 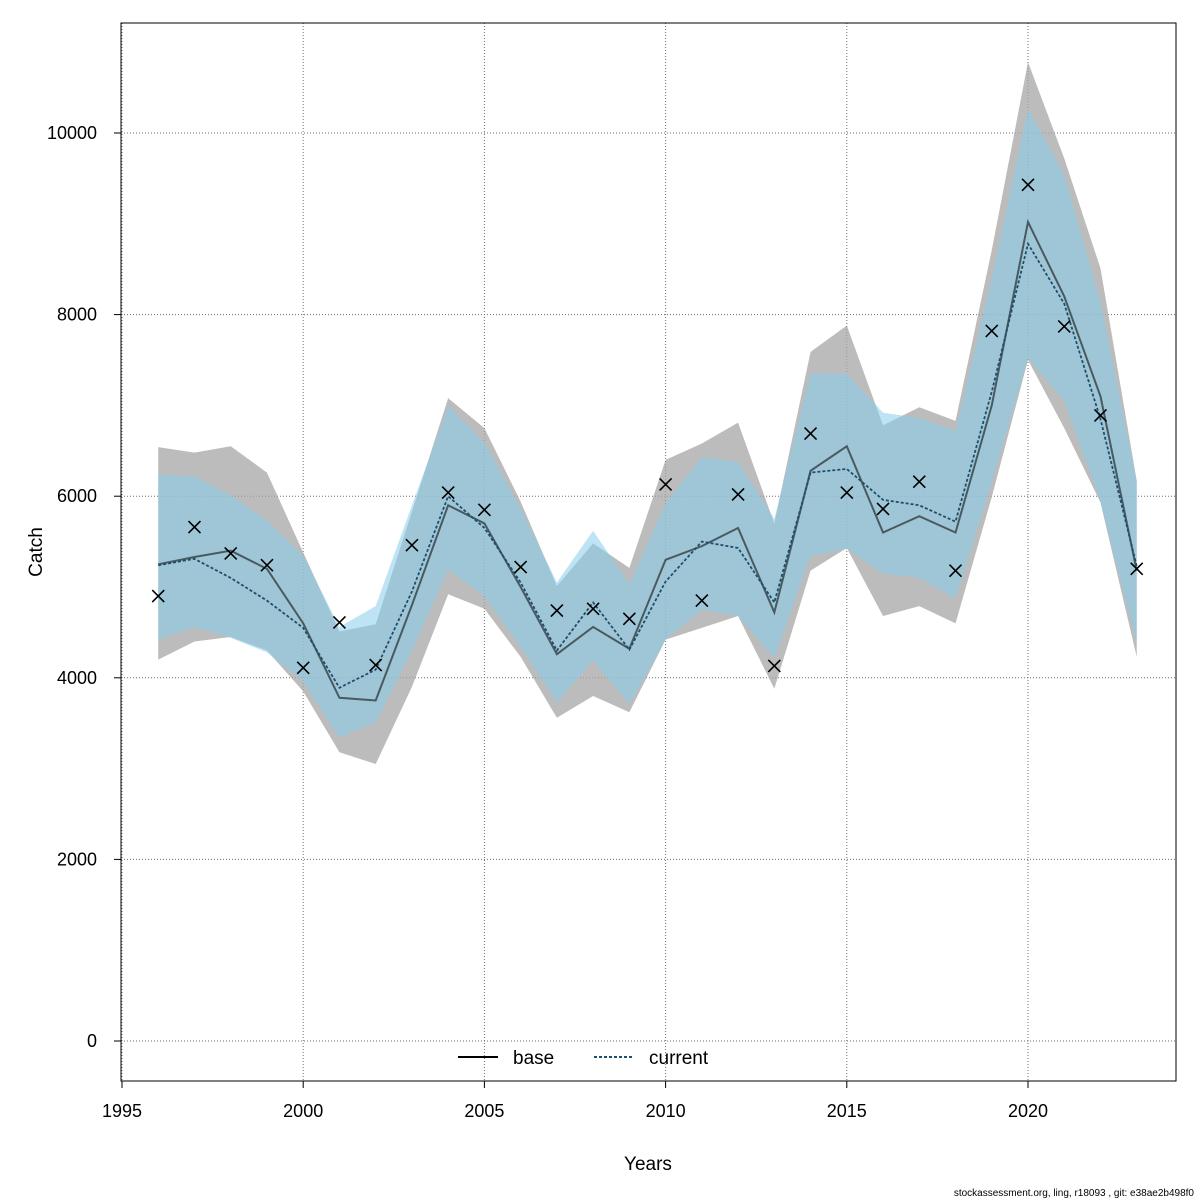 What do you see at coordinates (919, 482) in the screenshot?
I see `observed-point-2017` at bounding box center [919, 482].